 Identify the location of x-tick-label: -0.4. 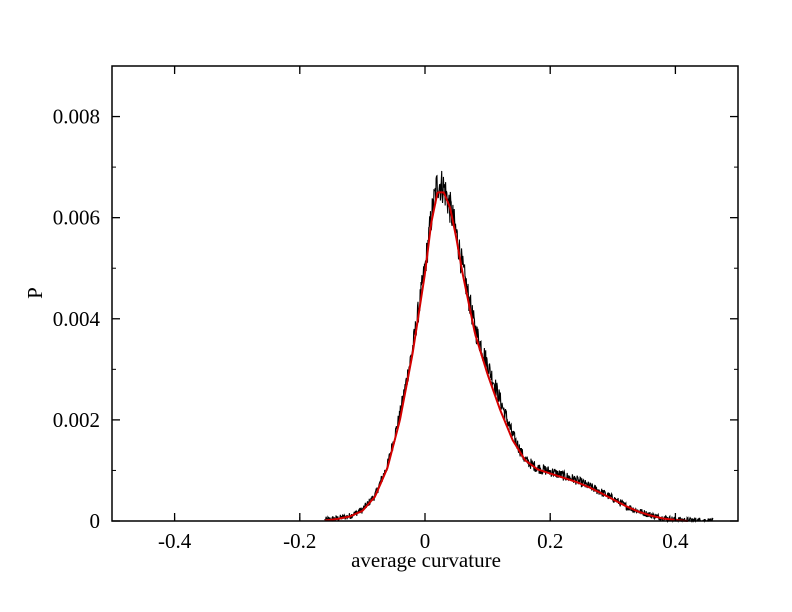
(175, 541).